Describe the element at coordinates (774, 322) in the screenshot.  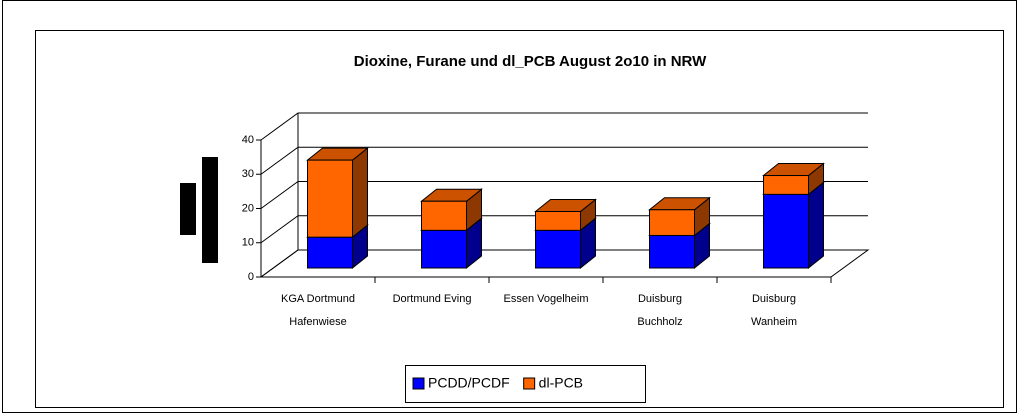
I see `x-tick-label: Wanheim` at that location.